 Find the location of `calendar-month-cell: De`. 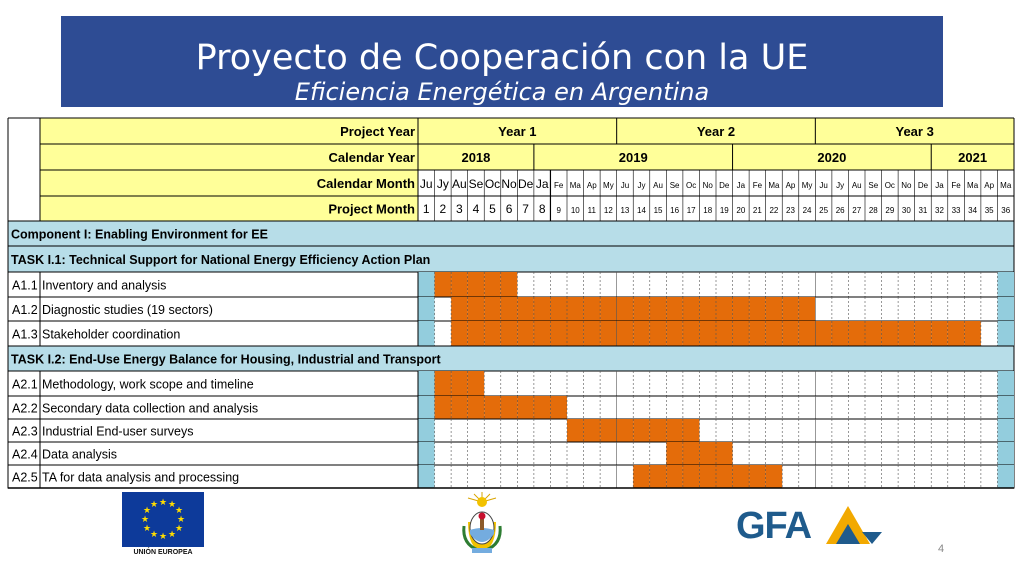

calendar-month-cell: De is located at coordinates (526, 184).